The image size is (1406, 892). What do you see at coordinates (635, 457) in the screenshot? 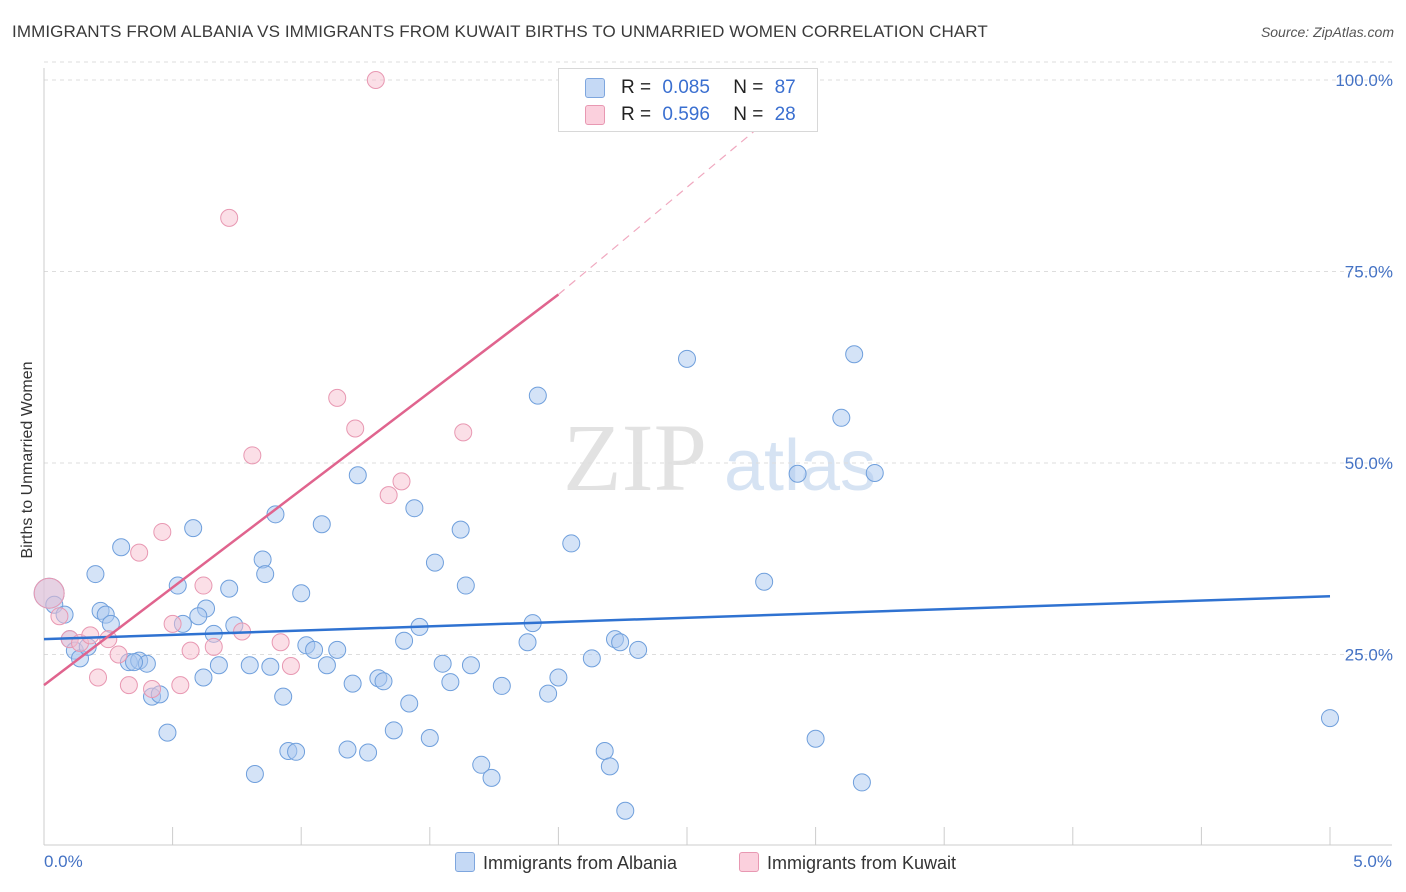
I see `watermark-zip: ZIP` at bounding box center [635, 457].